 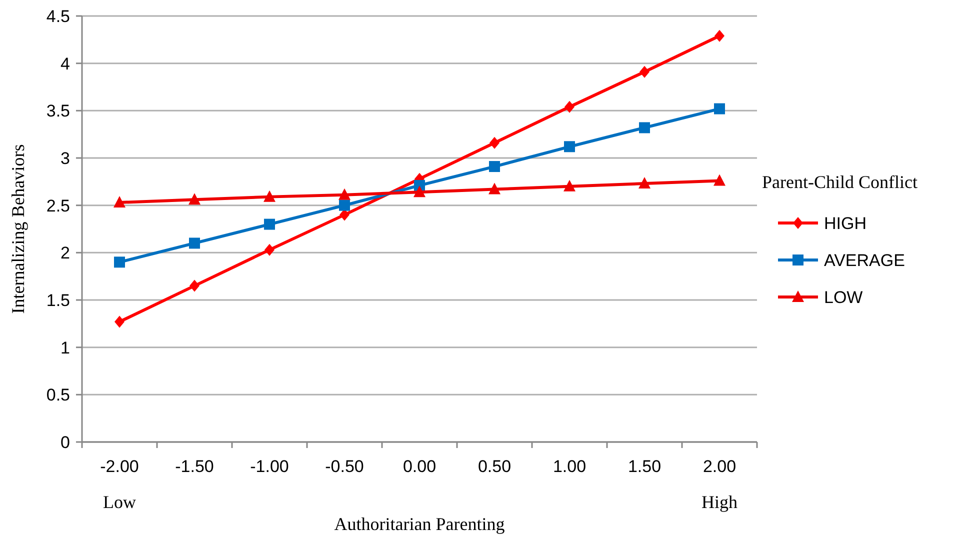 What do you see at coordinates (119, 502) in the screenshot?
I see `text: Low` at bounding box center [119, 502].